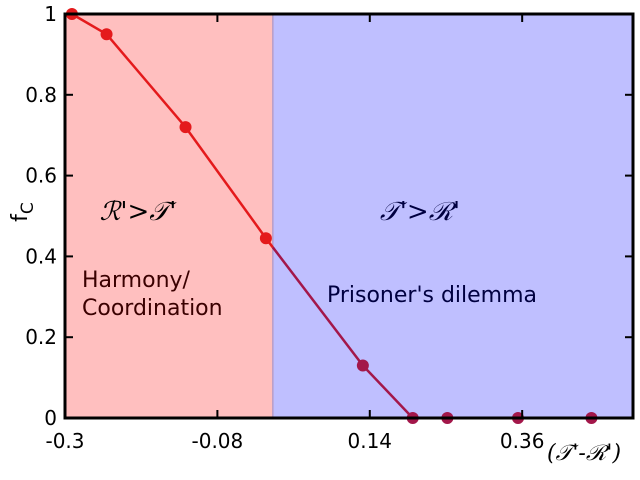  I want to click on region-0-name-label: Harmony/, so click(136, 280).